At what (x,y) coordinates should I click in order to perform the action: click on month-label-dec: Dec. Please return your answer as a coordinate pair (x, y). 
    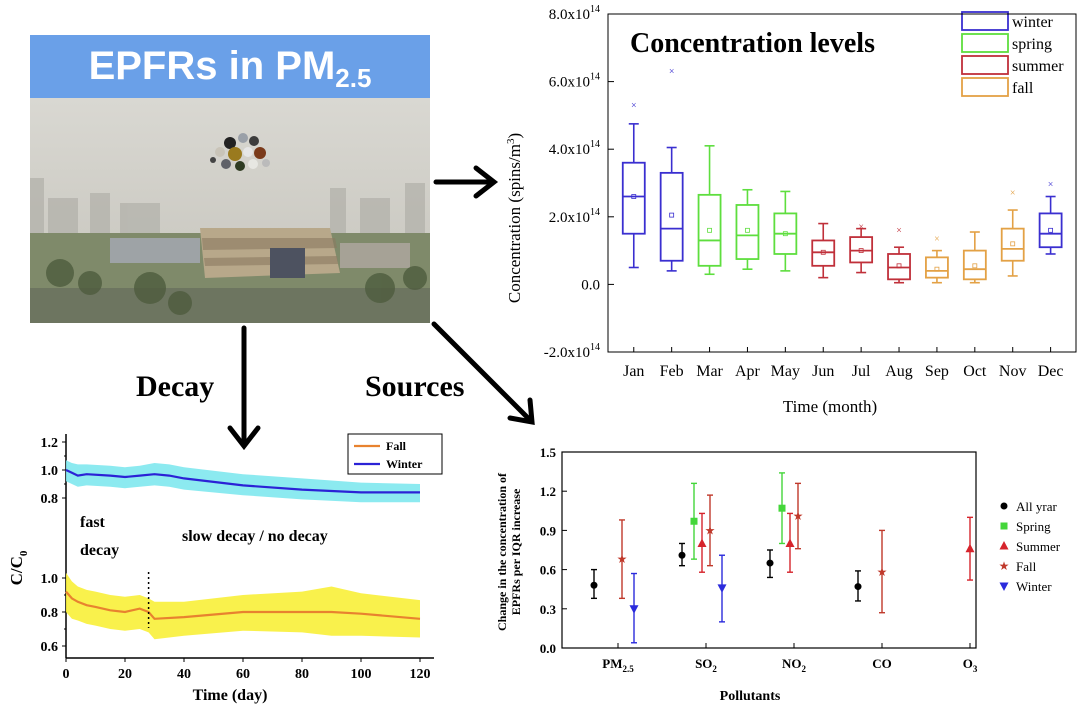
    Looking at the image, I should click on (1051, 371).